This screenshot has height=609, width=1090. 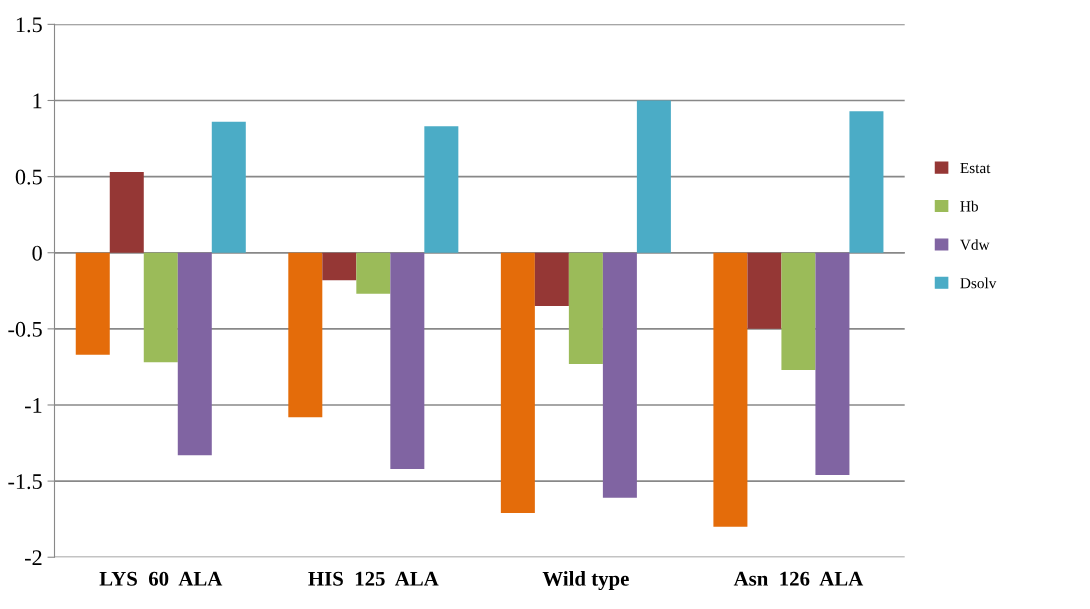 I want to click on legend-label: Estat, so click(x=975, y=168).